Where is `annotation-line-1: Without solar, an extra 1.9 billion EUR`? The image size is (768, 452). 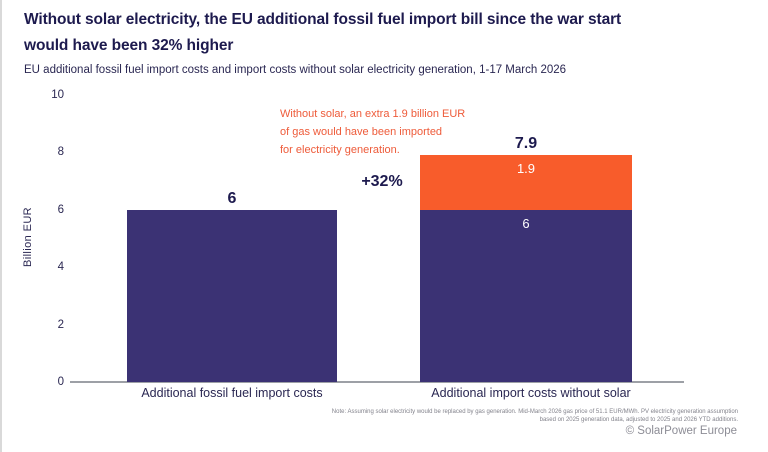
annotation-line-1: Without solar, an extra 1.9 billion EUR is located at coordinates (373, 114).